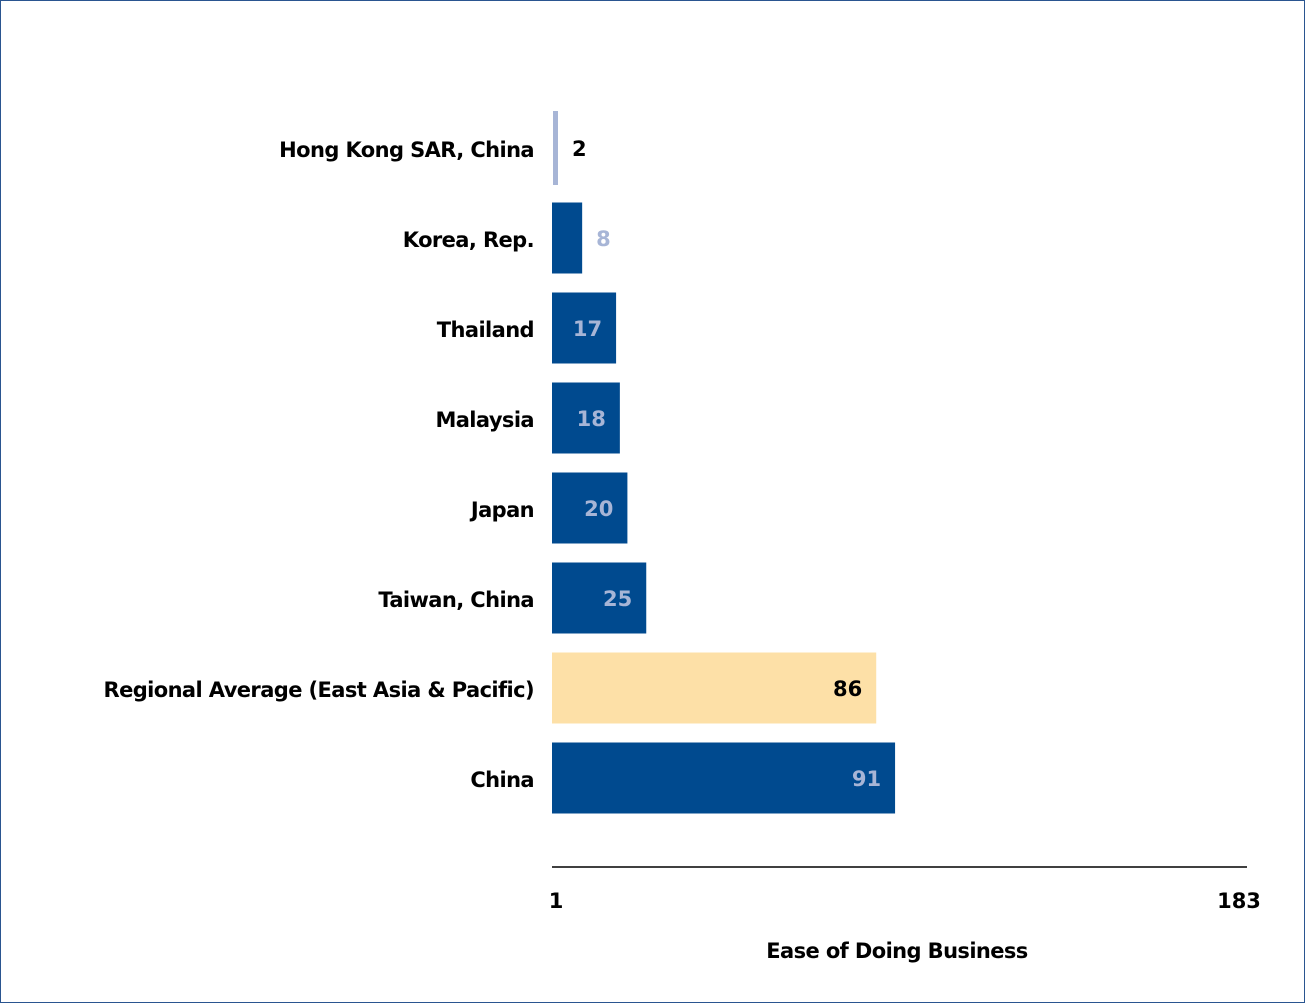 The image size is (1305, 1003). What do you see at coordinates (456, 600) in the screenshot?
I see `category-label: Taiwan, China` at bounding box center [456, 600].